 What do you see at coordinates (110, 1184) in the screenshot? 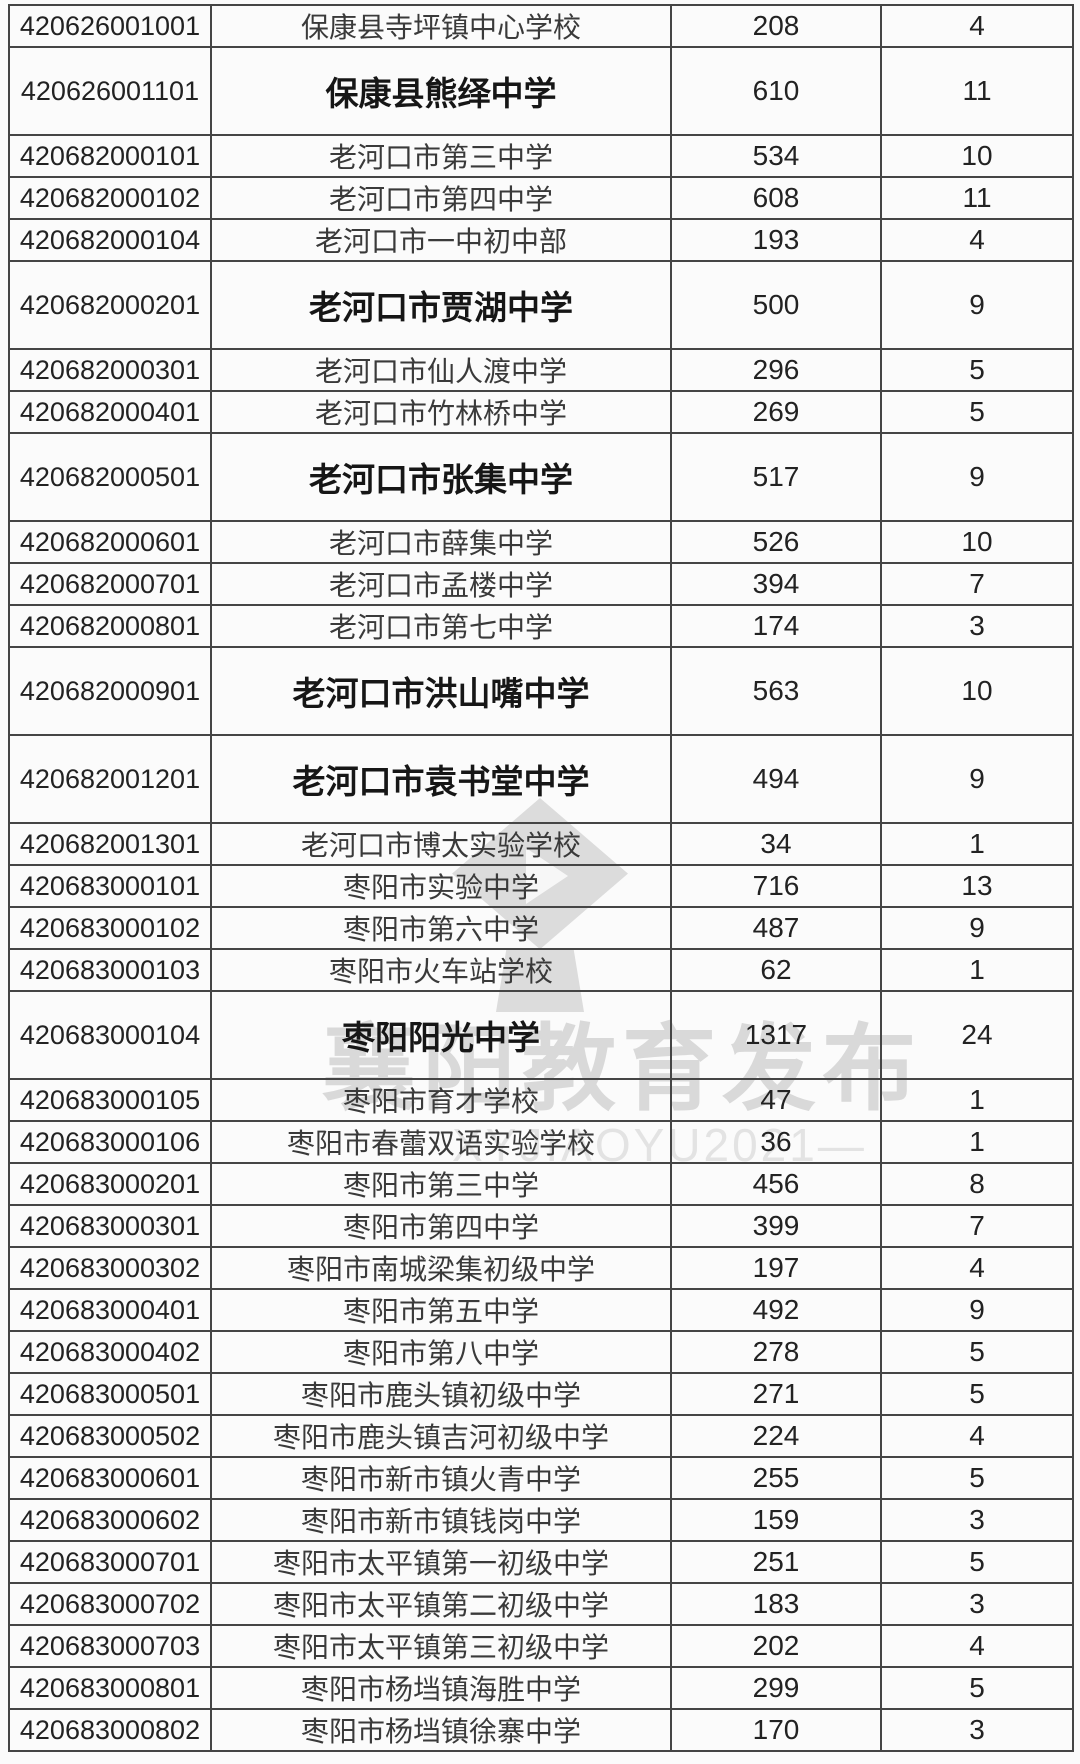
I see `row-code: 420683000201` at bounding box center [110, 1184].